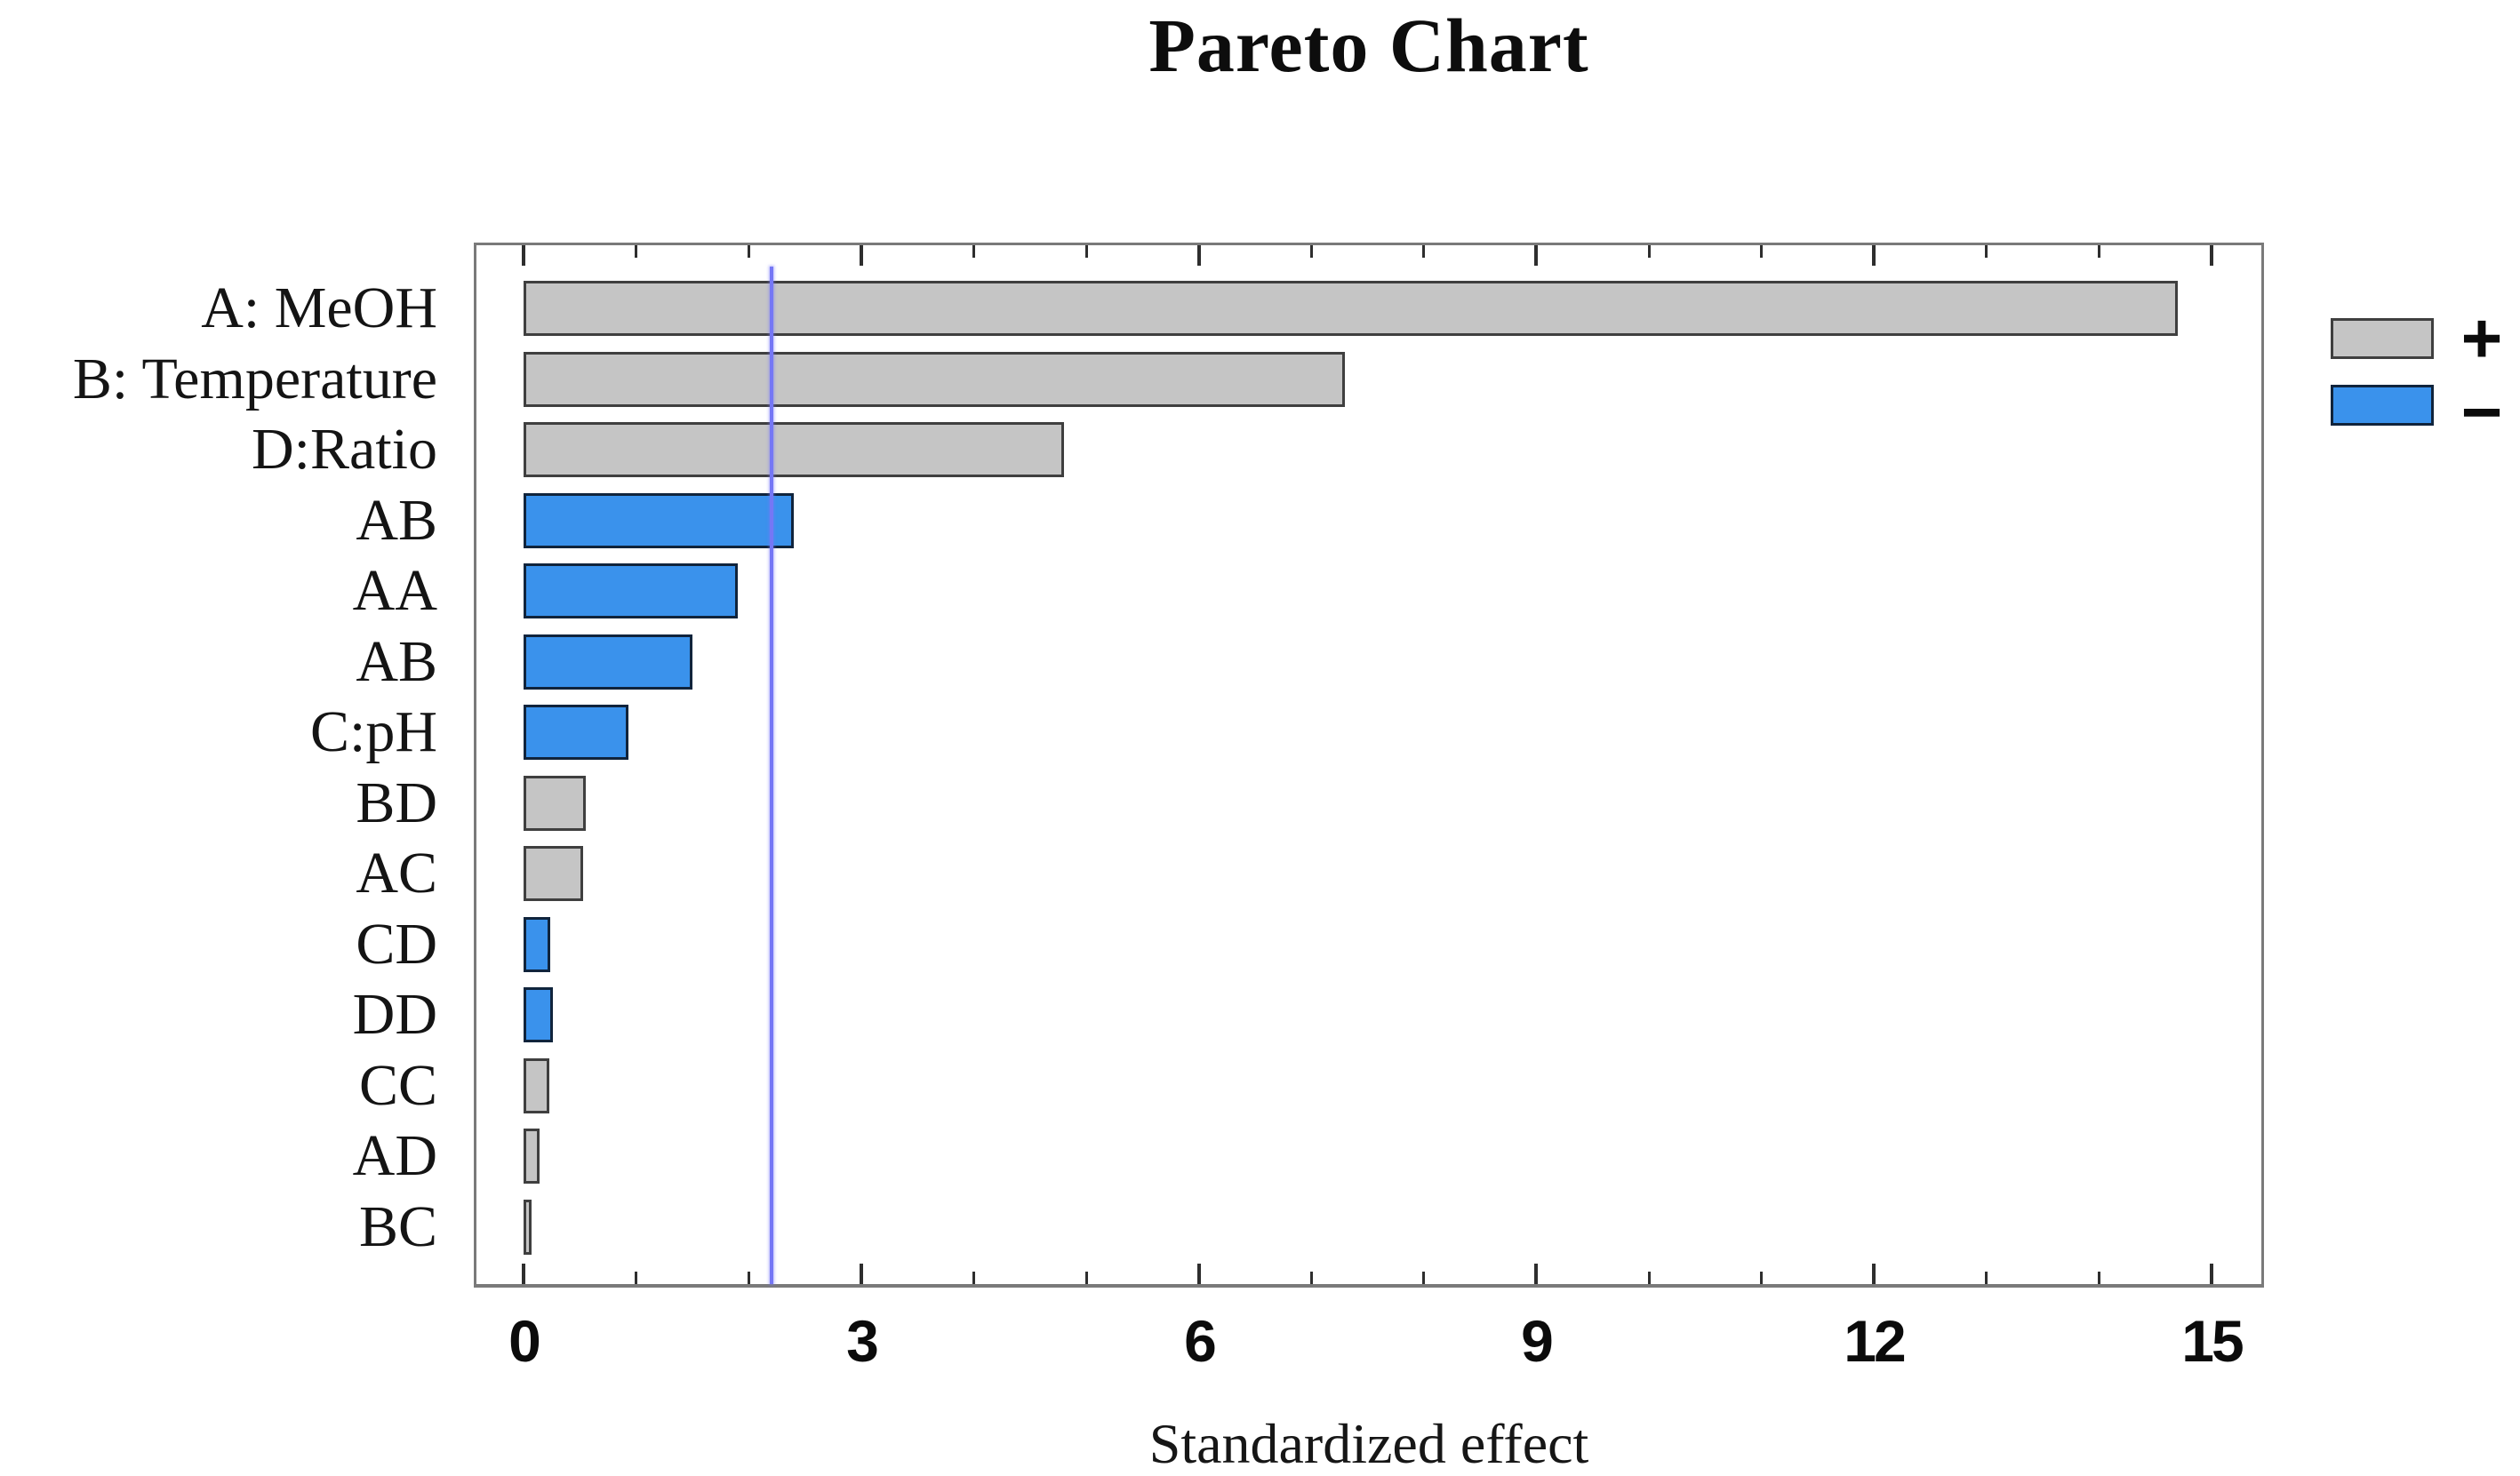 The width and height of the screenshot is (2520, 1476). I want to click on reference-line, so click(771, 775).